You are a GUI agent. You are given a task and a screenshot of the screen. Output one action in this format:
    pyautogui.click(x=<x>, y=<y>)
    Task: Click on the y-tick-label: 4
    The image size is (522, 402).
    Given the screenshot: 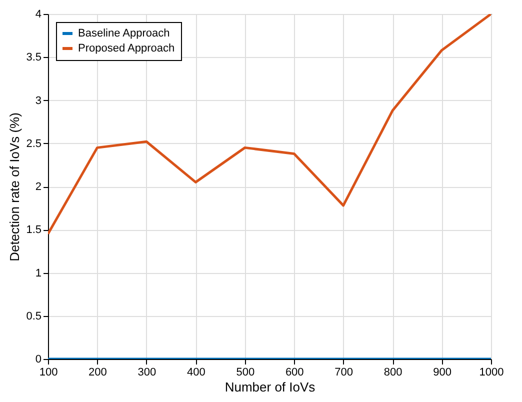 What is the action you would take?
    pyautogui.click(x=38, y=14)
    